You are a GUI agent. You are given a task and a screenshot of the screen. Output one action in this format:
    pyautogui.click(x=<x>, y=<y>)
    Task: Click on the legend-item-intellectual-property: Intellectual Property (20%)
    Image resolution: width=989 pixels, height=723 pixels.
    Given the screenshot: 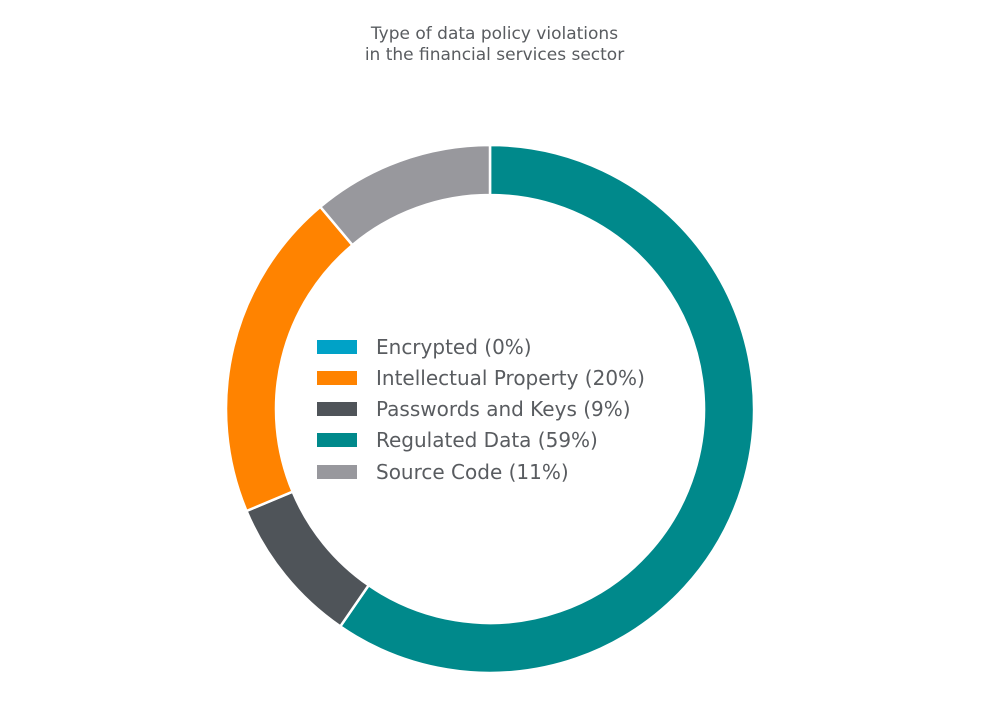 What is the action you would take?
    pyautogui.click(x=507, y=377)
    